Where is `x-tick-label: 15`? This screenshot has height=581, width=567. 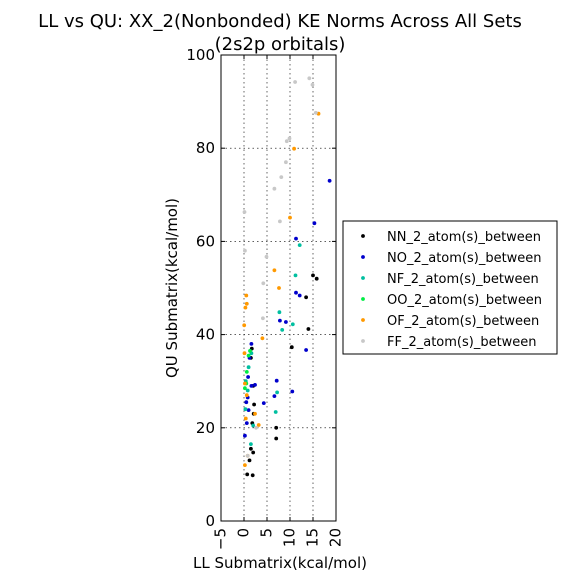 x-tick-label: 15 is located at coordinates (313, 537).